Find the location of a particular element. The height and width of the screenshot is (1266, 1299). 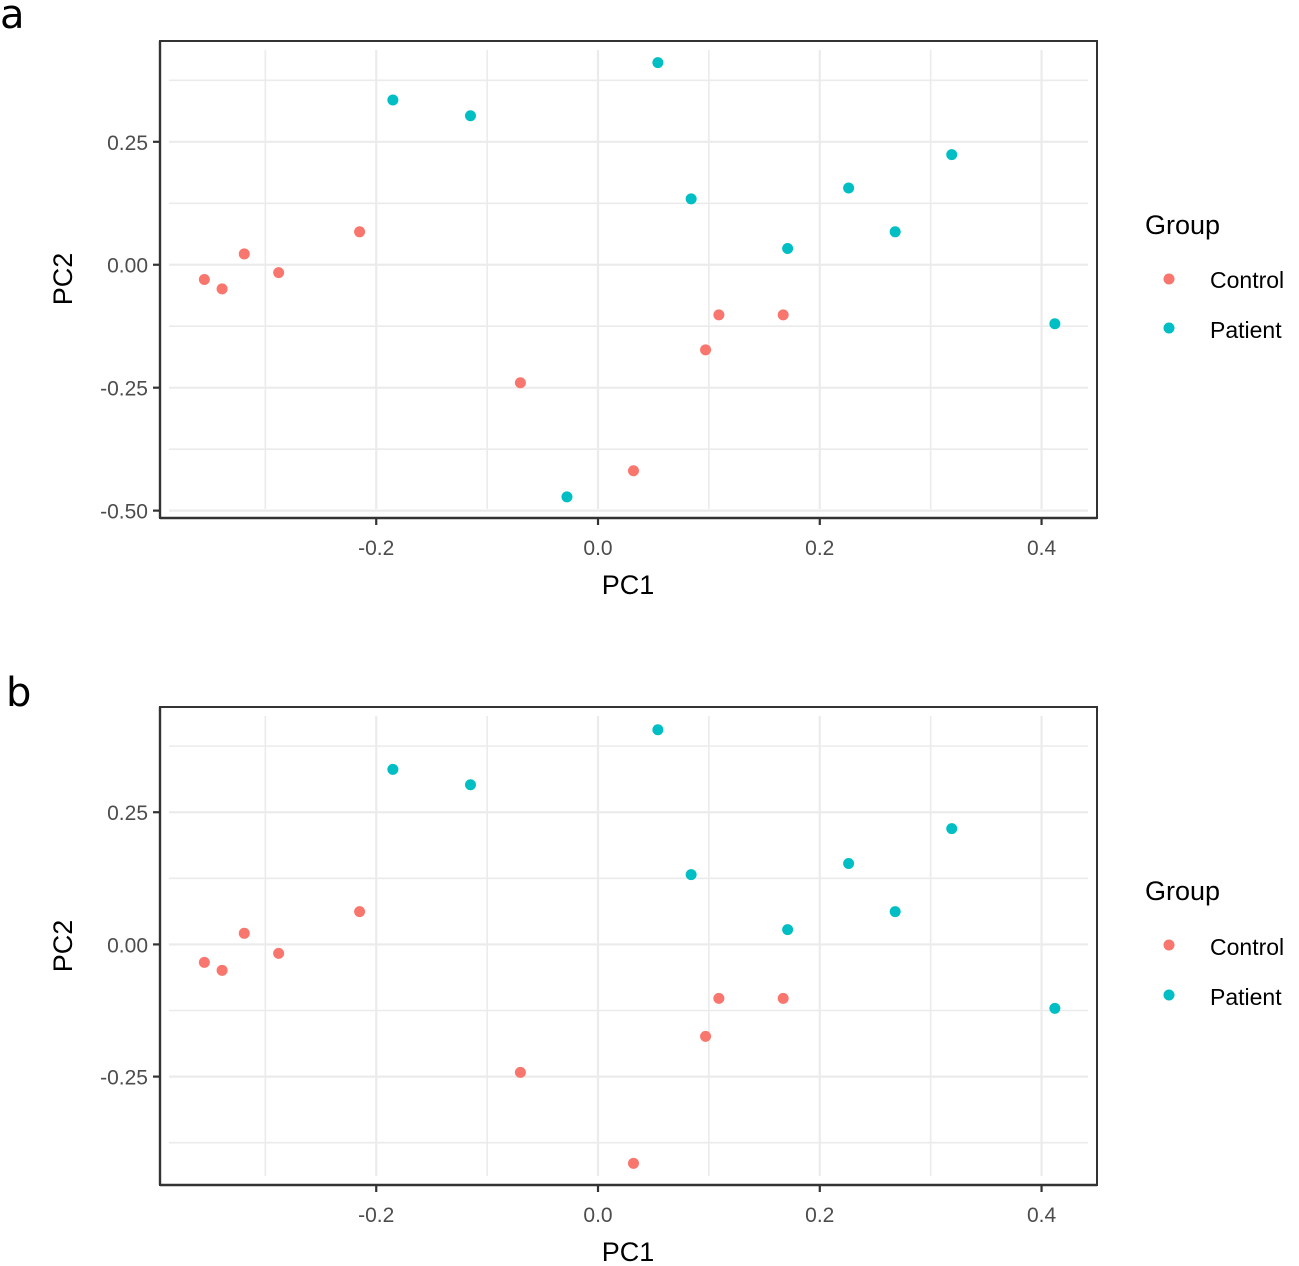

panel-a-legend: Group Control Patient is located at coordinates (1214, 276).